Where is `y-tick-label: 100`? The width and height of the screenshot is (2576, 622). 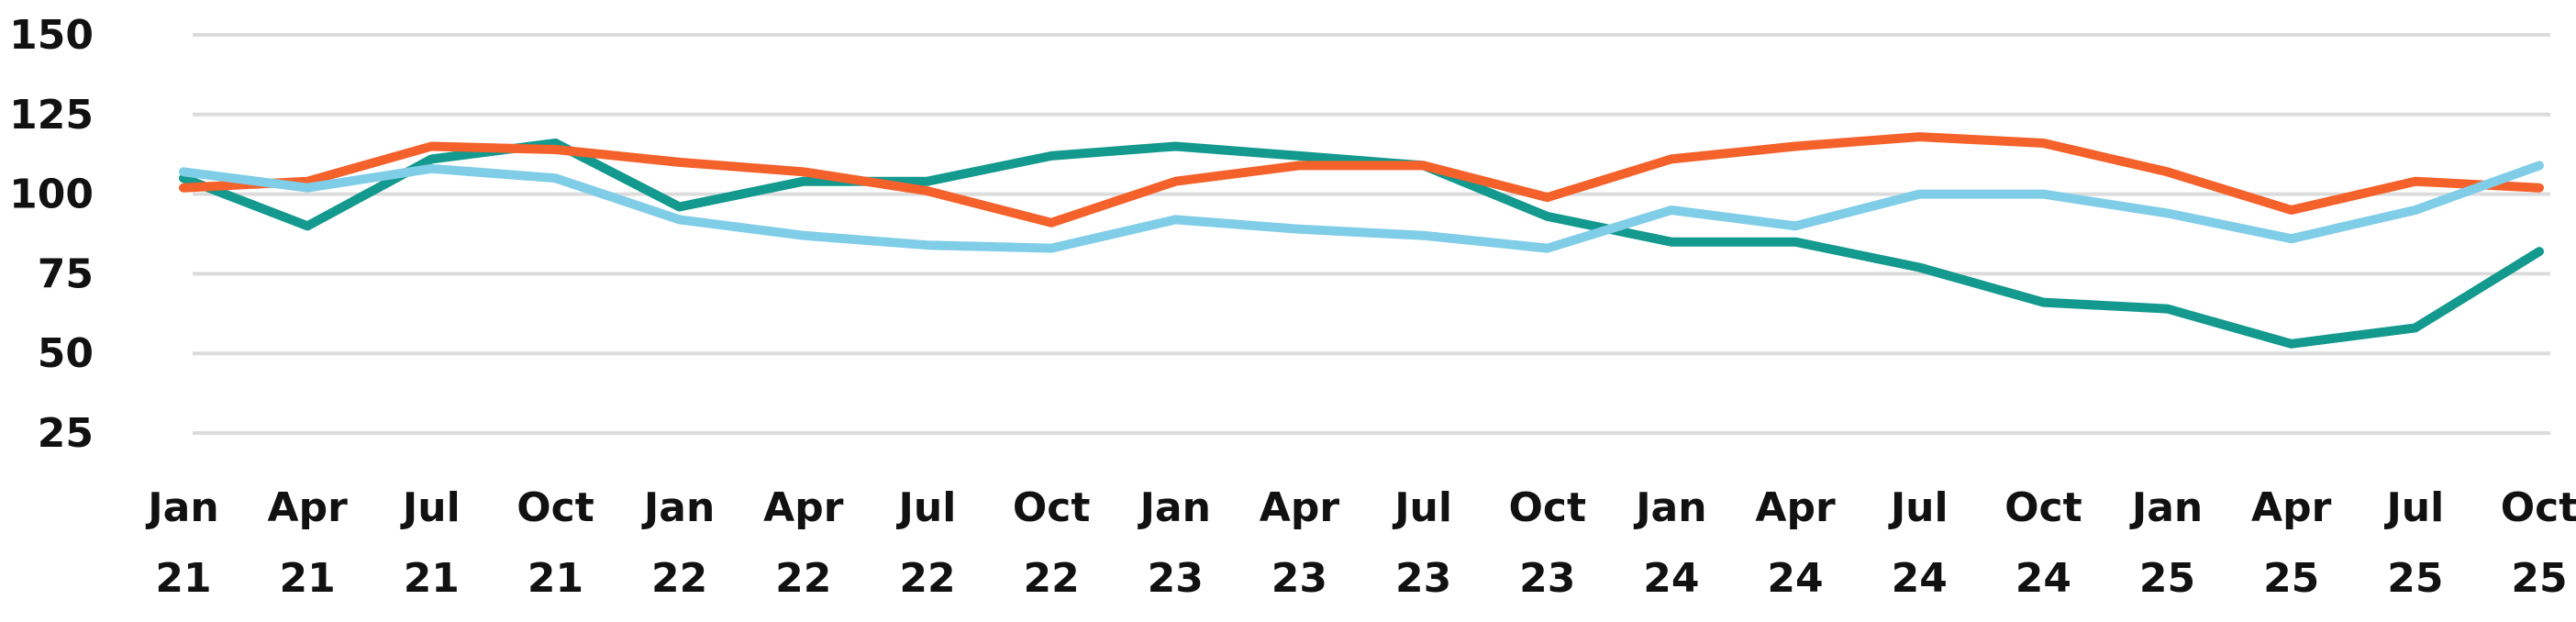 y-tick-label: 100 is located at coordinates (51, 195).